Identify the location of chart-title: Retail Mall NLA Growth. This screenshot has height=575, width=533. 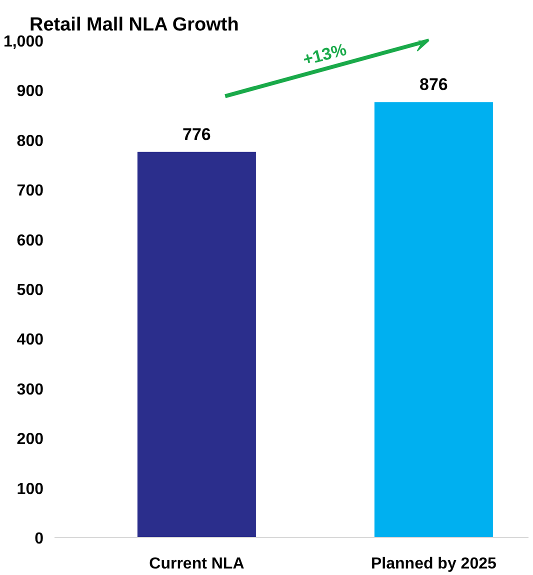
(134, 25).